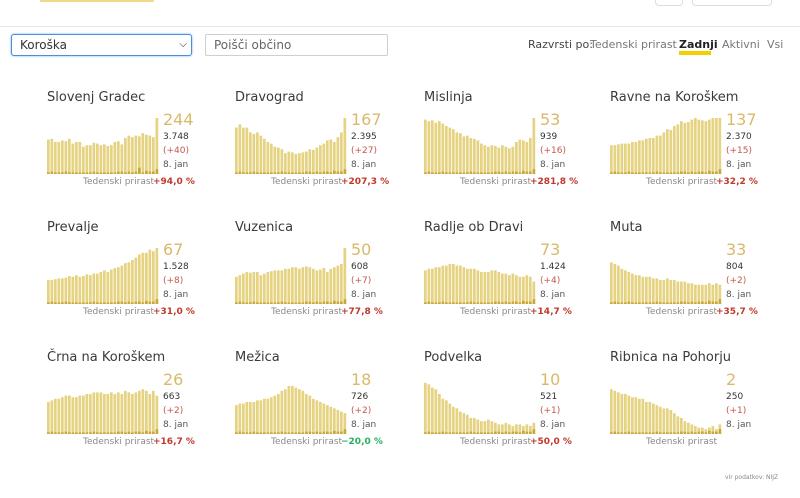 Image resolution: width=800 pixels, height=498 pixels. Describe the element at coordinates (698, 44) in the screenshot. I see `sort-option-latest: Zadnji` at that location.